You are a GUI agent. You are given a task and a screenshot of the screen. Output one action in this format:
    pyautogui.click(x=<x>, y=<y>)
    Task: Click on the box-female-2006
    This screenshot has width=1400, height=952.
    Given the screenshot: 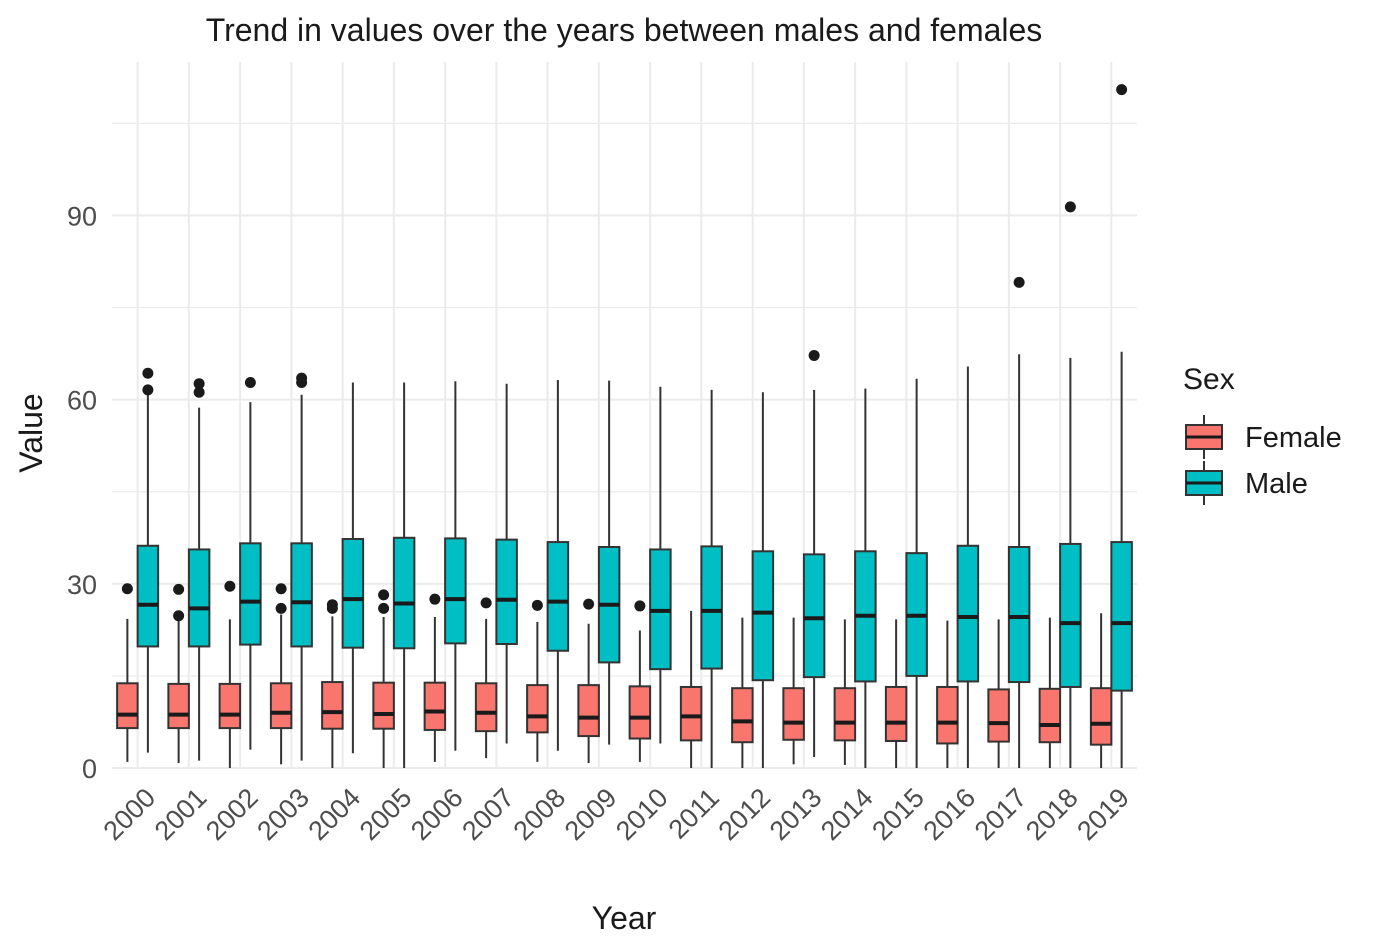 What is the action you would take?
    pyautogui.click(x=435, y=677)
    